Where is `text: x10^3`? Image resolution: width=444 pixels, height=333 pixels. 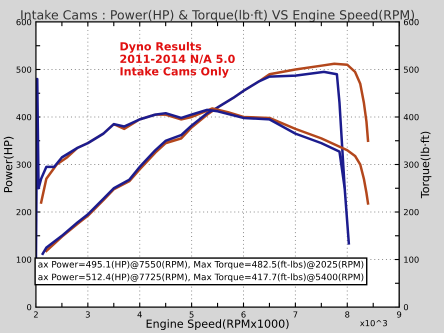
text: x10^3 is located at coordinates (373, 323).